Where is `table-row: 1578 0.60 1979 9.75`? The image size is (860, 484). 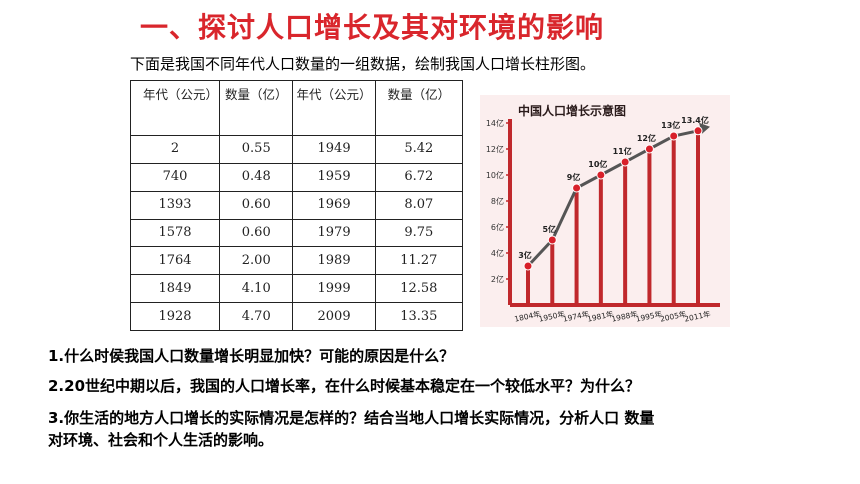 table-row: 1578 0.60 1979 9.75 is located at coordinates (296, 233).